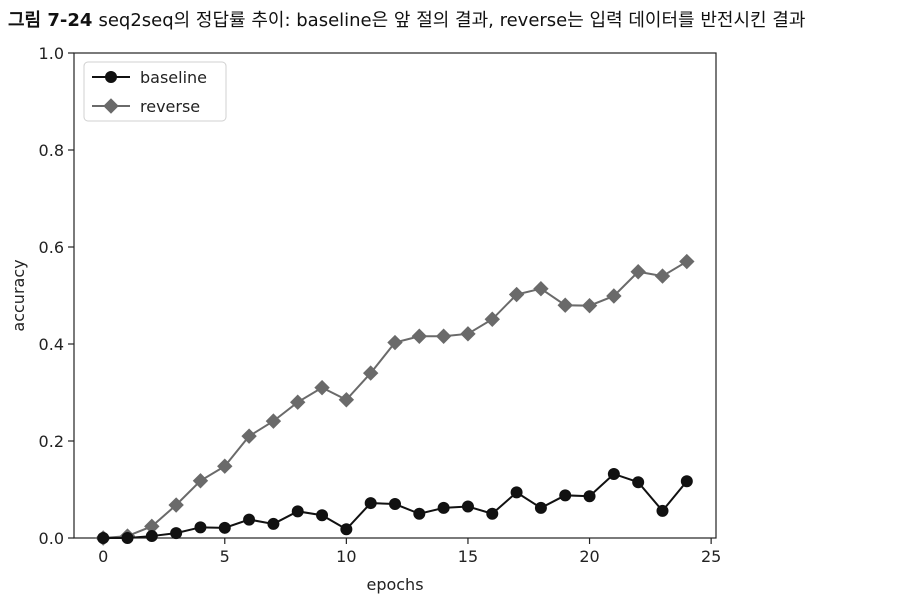  What do you see at coordinates (711, 556) in the screenshot?
I see `x-tick-label: 25` at bounding box center [711, 556].